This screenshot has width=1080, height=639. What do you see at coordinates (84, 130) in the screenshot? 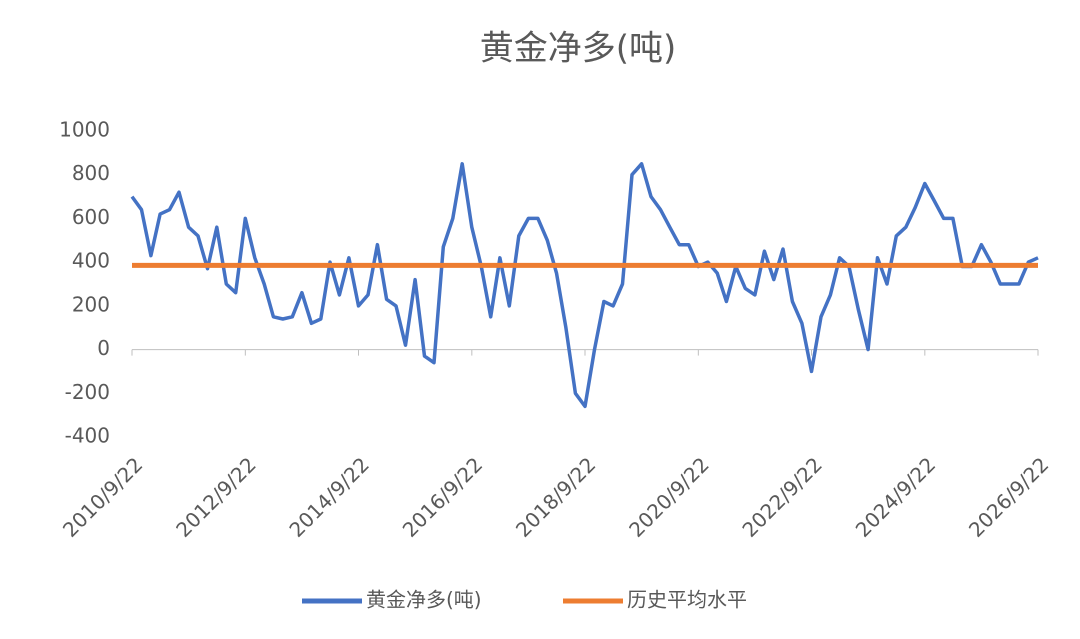
I see `y-tick-label: 1000` at bounding box center [84, 130].